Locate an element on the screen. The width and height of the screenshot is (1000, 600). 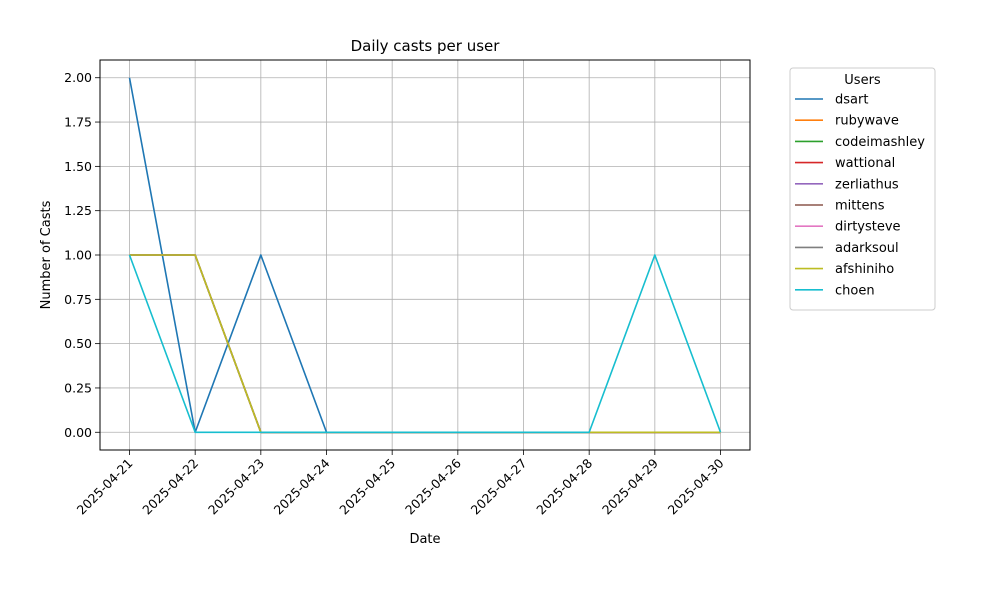
legend-label-zerliathus: zerliathus is located at coordinates (867, 184).